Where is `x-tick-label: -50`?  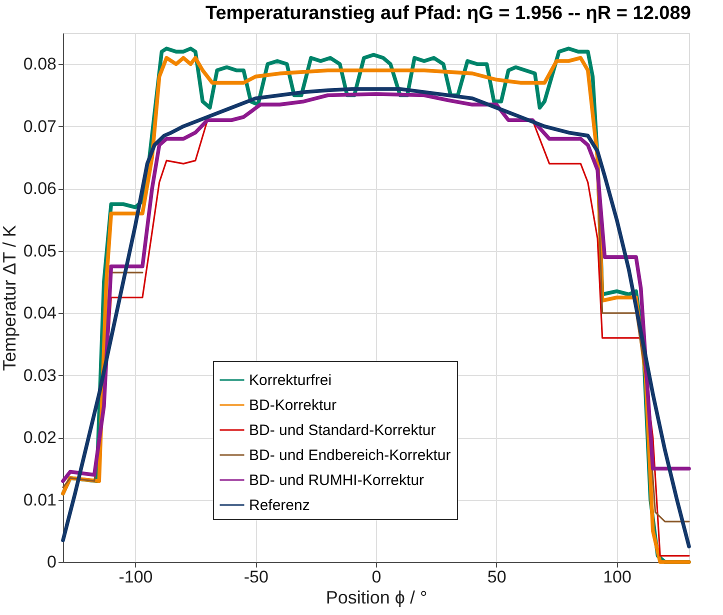
x-tick-label: -50 is located at coordinates (256, 577).